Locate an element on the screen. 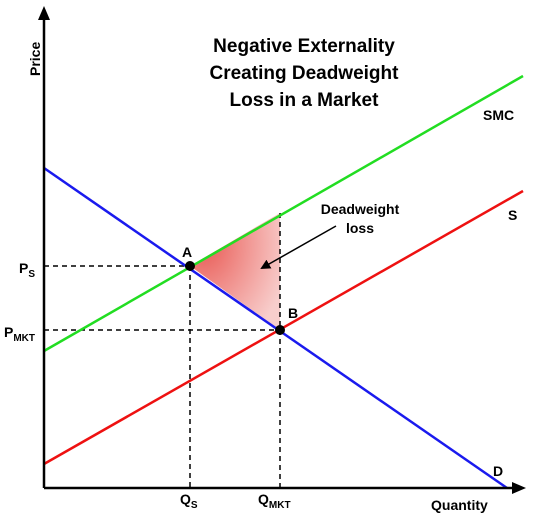 The width and height of the screenshot is (536, 520). pmkt-sub: MKT is located at coordinates (24, 338).